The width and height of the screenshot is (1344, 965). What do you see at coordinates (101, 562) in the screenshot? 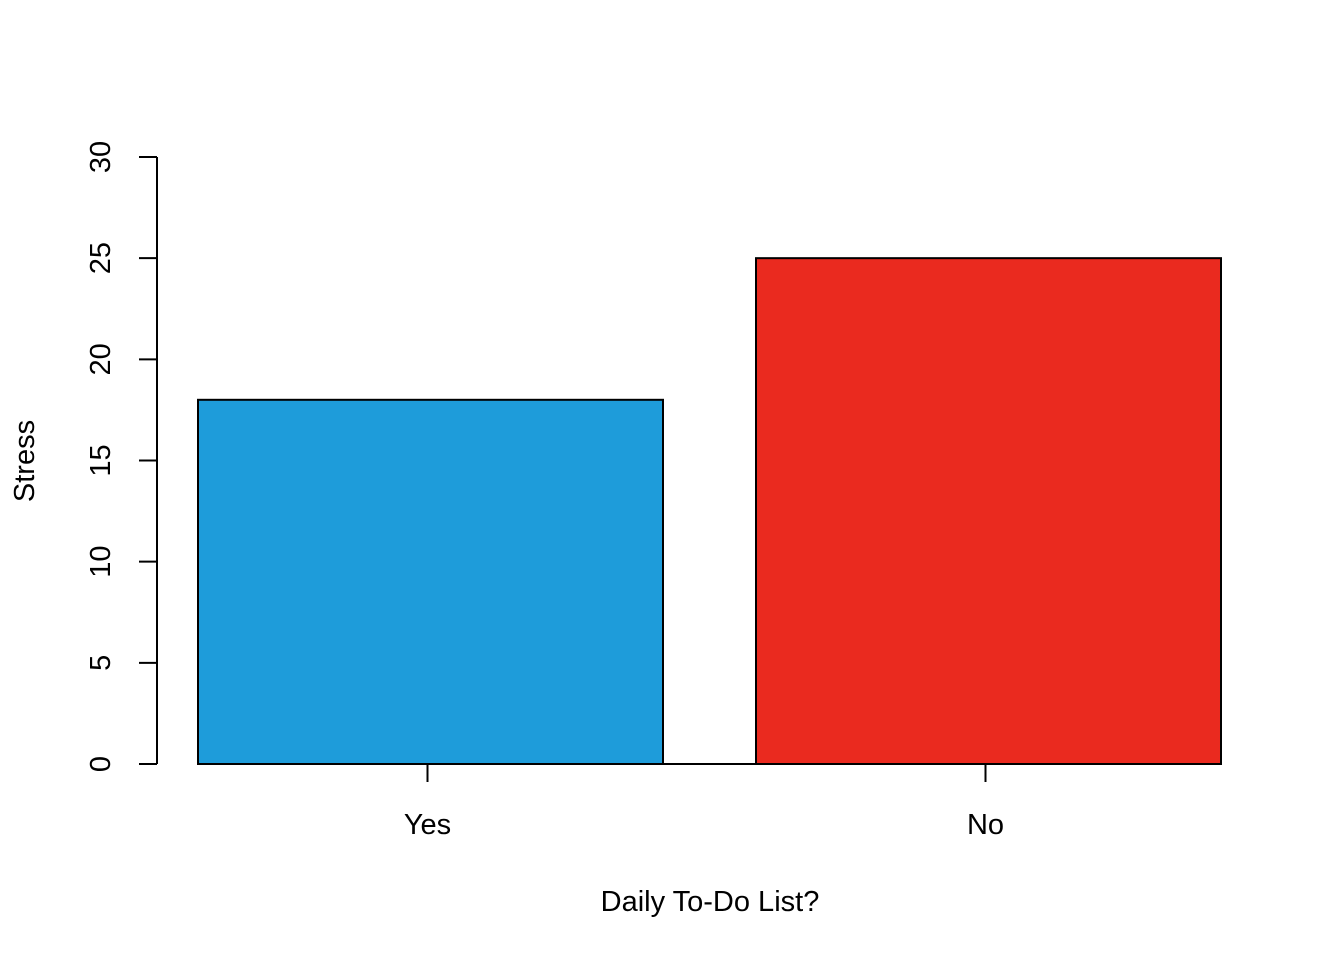
I see `y-tick-label-10: 10` at bounding box center [101, 562].